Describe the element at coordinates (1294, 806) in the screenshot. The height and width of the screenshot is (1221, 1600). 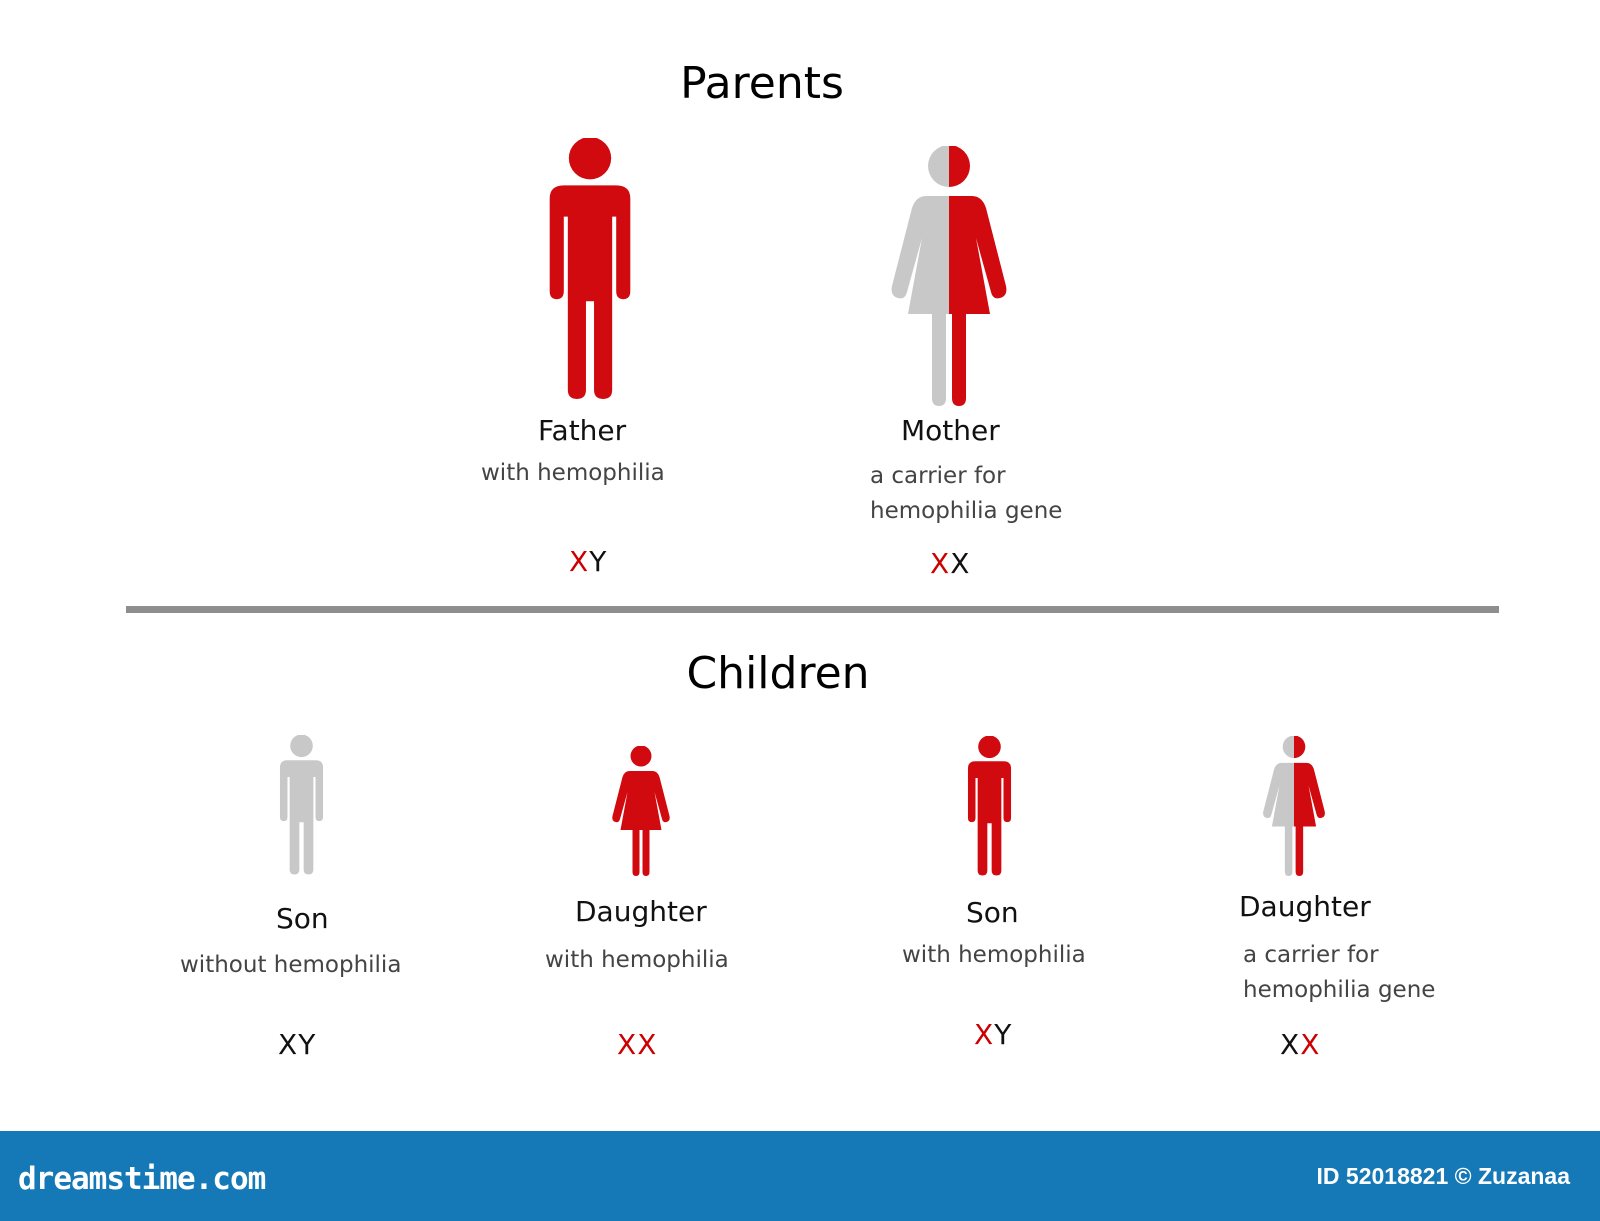
I see `child-4-figure-icon` at that location.